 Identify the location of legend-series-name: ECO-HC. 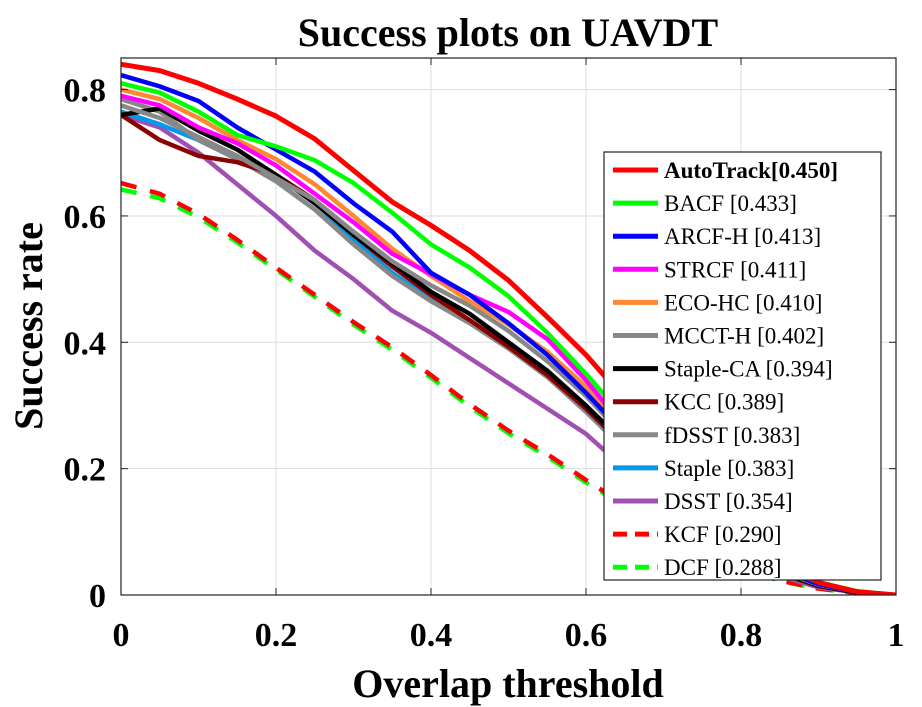
(707, 302).